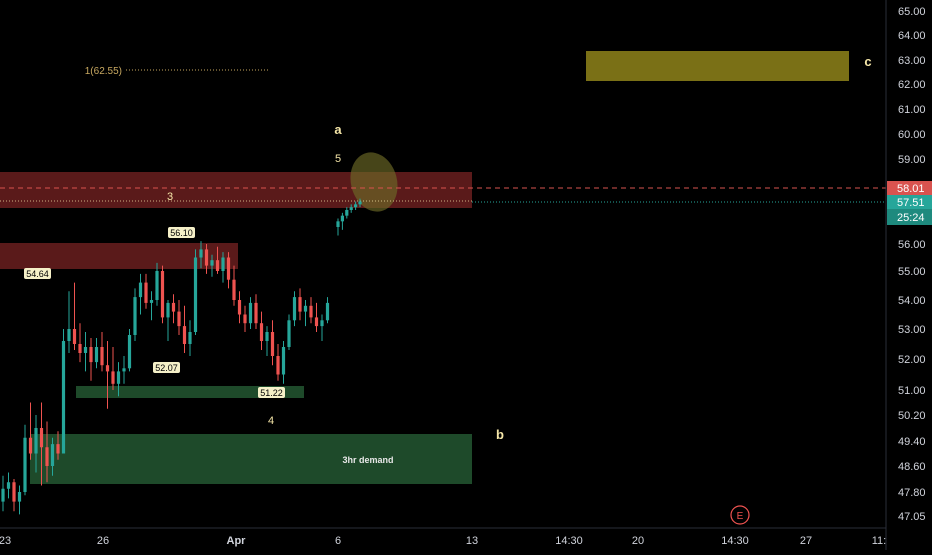  I want to click on wave-label-a: a, so click(338, 129).